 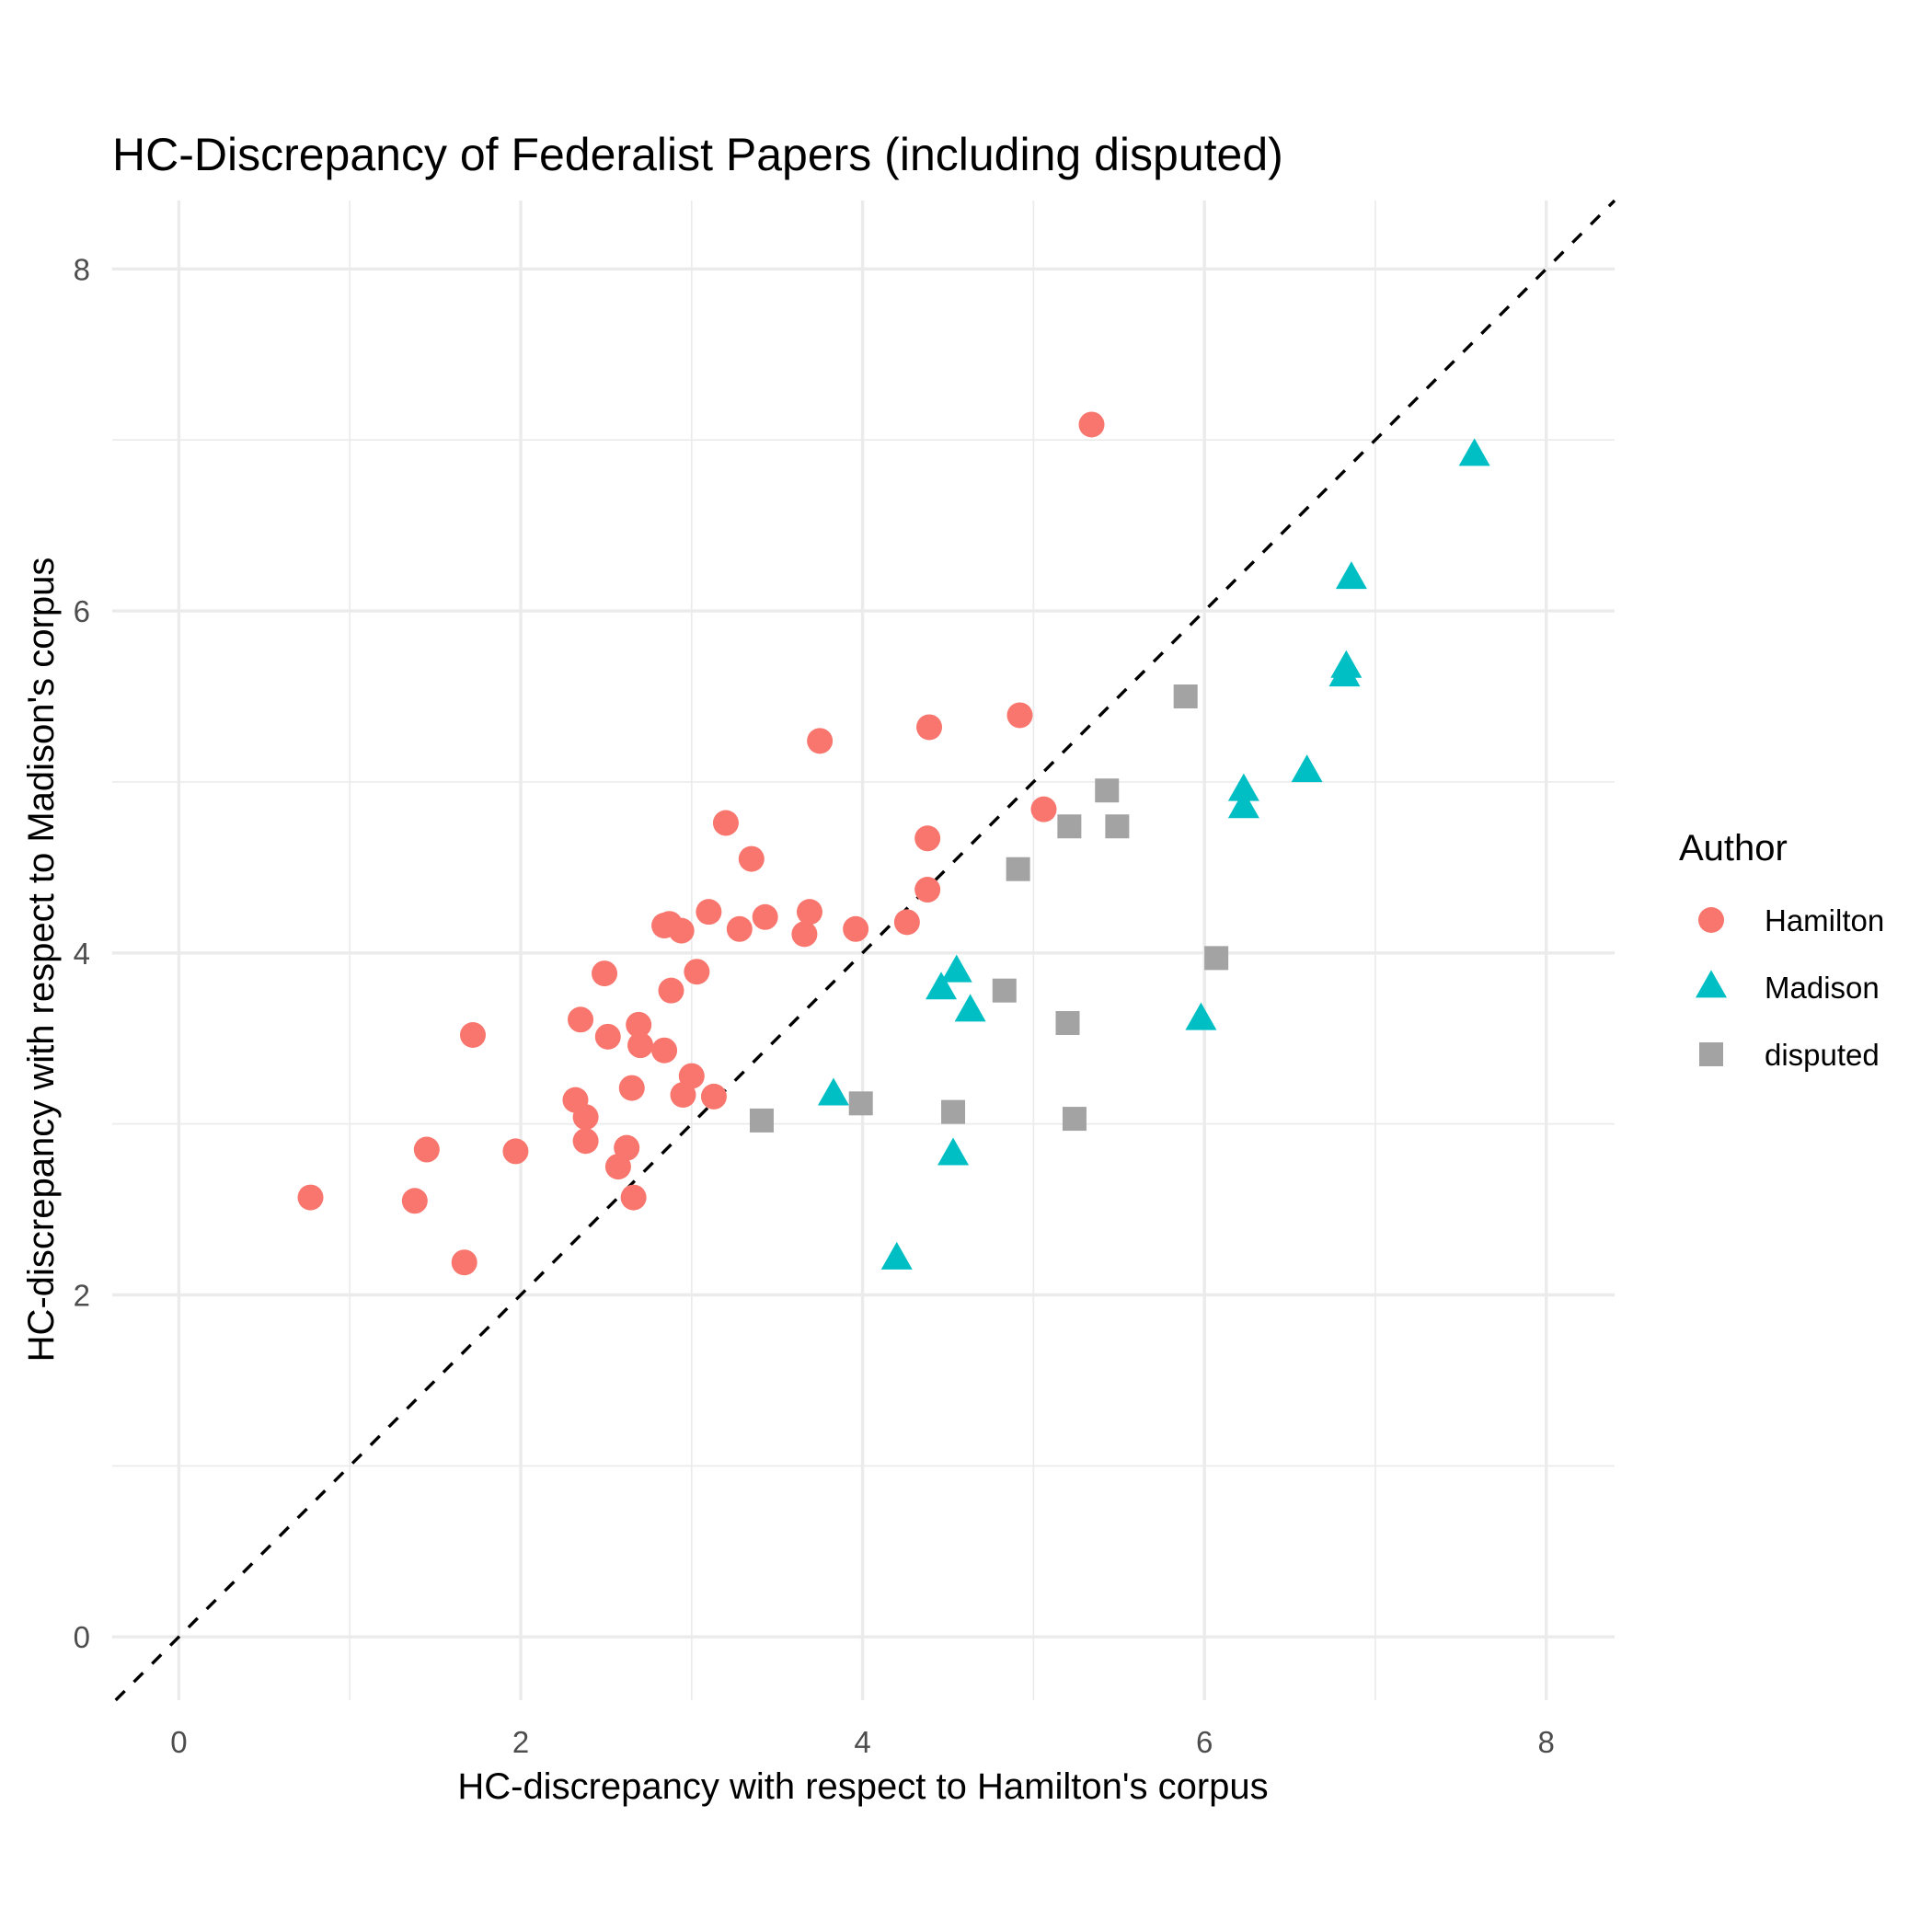 I want to click on y-tick-label: 4, so click(x=82, y=954).